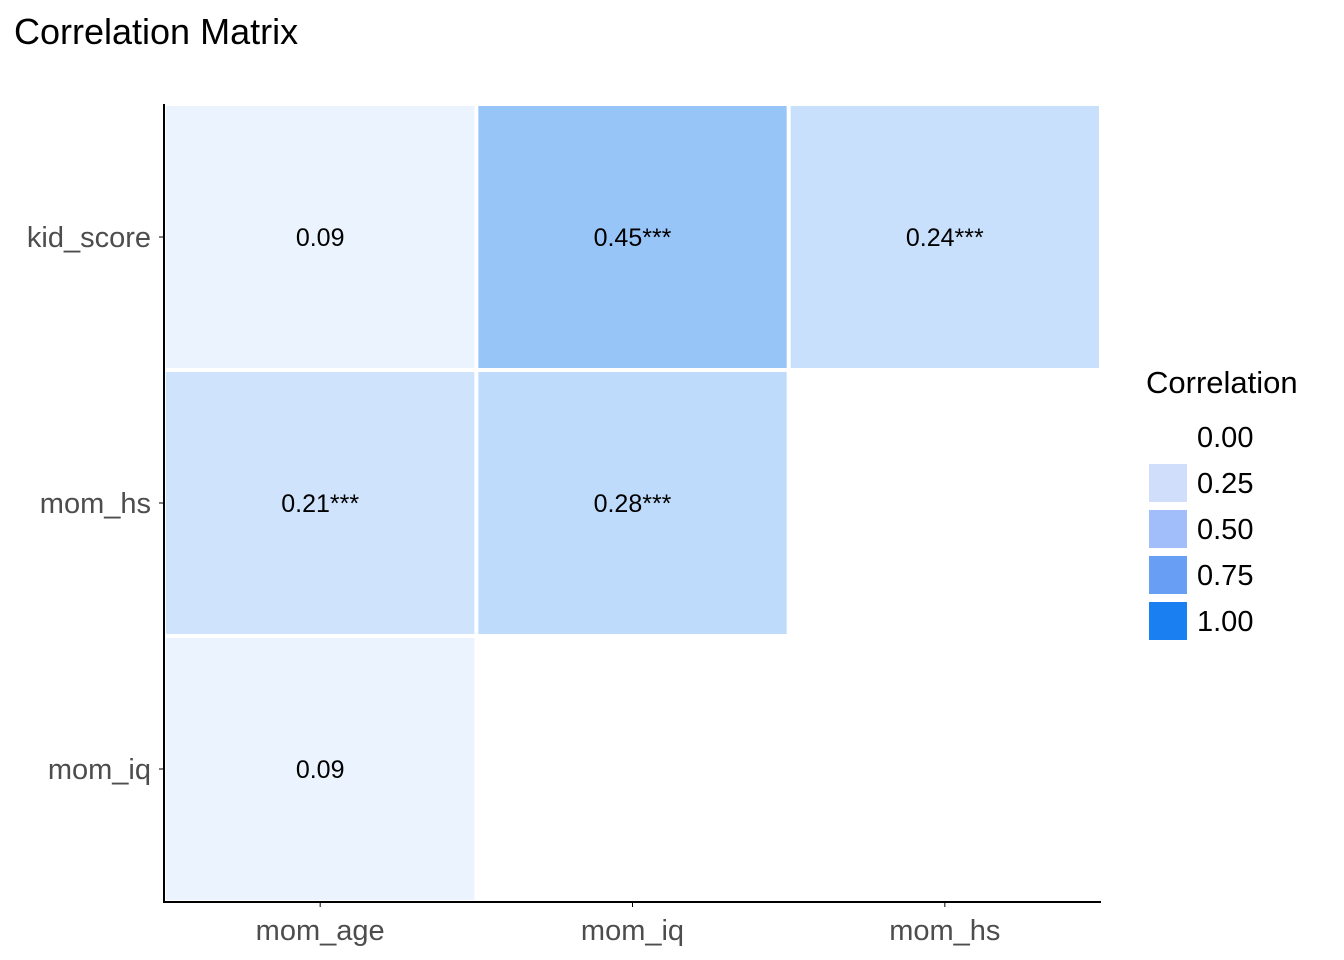  I want to click on heatmap-cell-kid_score-mom_hs, so click(945, 237).